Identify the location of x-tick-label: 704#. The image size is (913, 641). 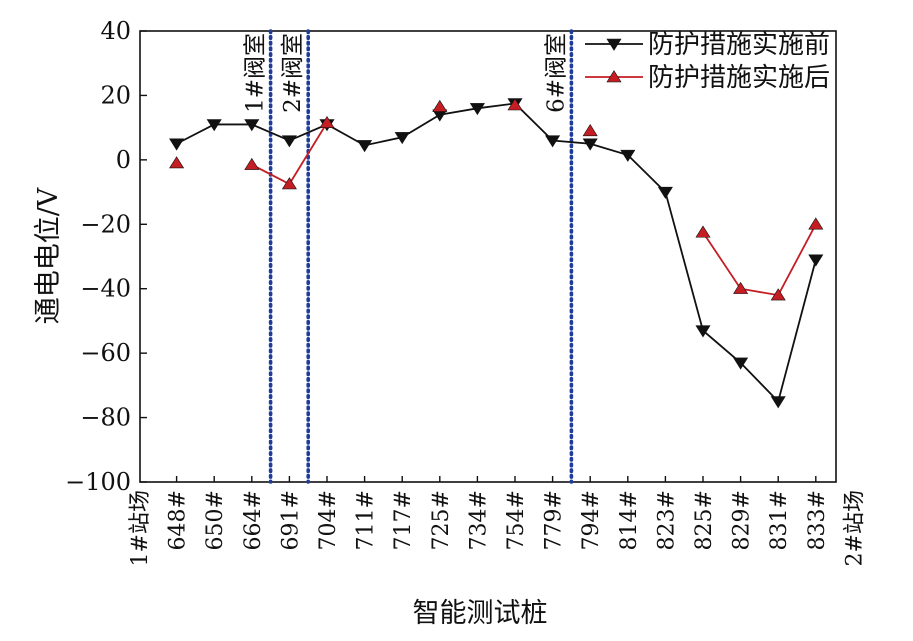
(328, 520).